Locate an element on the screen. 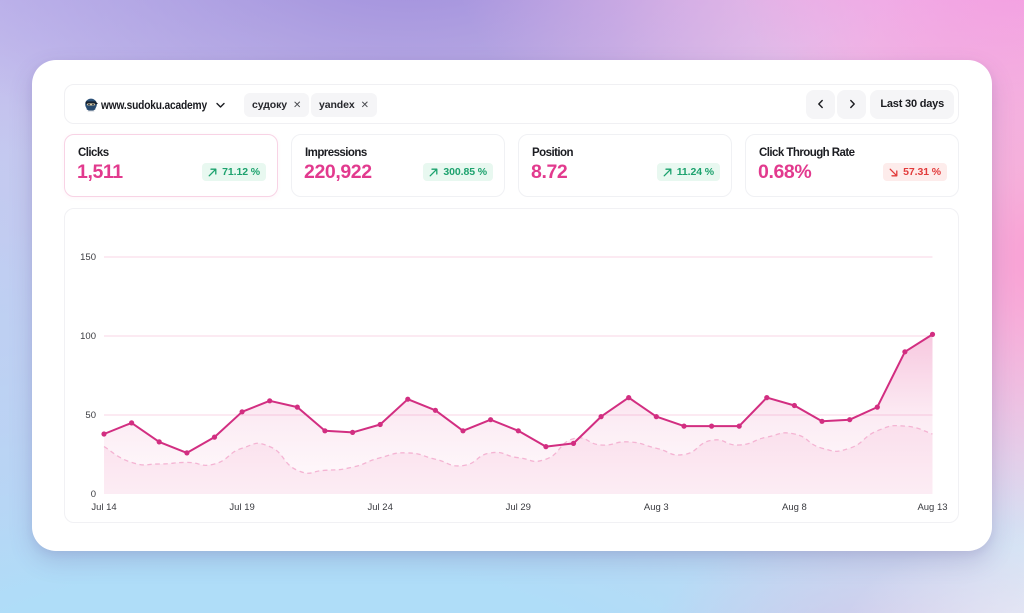 The height and width of the screenshot is (613, 1024). svg-text: Jul 24 is located at coordinates (380, 507).